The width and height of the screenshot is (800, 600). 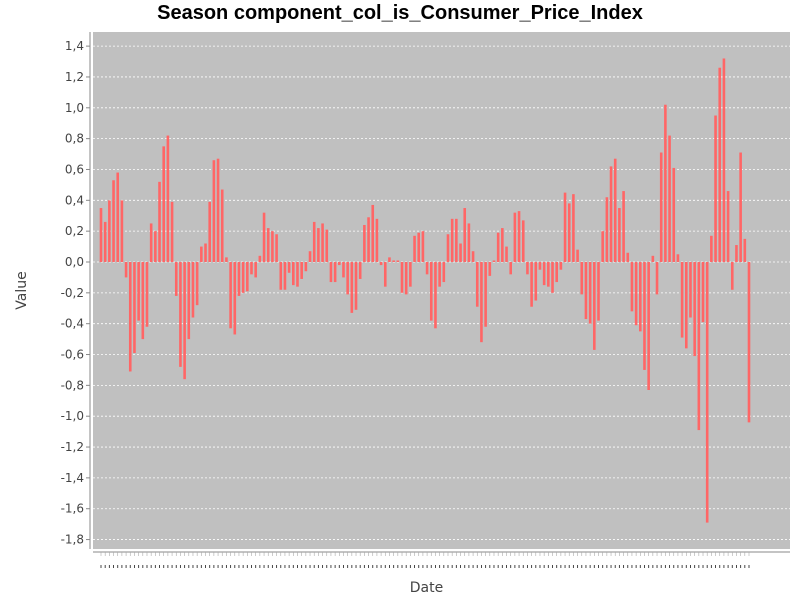 I want to click on y-tick-label: 0,8, so click(x=74, y=139).